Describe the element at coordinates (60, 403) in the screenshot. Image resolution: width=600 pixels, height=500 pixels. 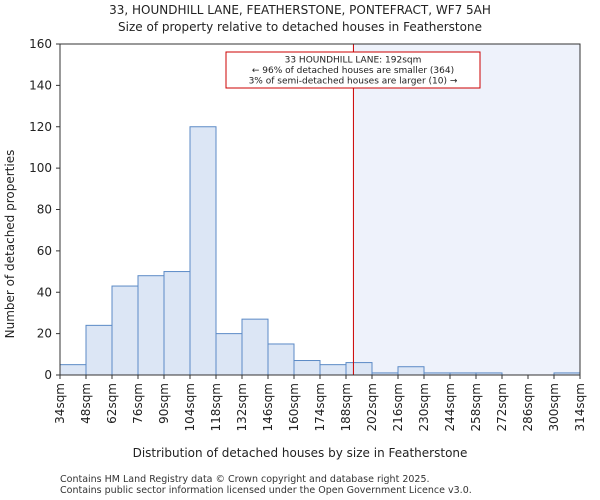
I see `x-tick-label: 34sqm` at that location.